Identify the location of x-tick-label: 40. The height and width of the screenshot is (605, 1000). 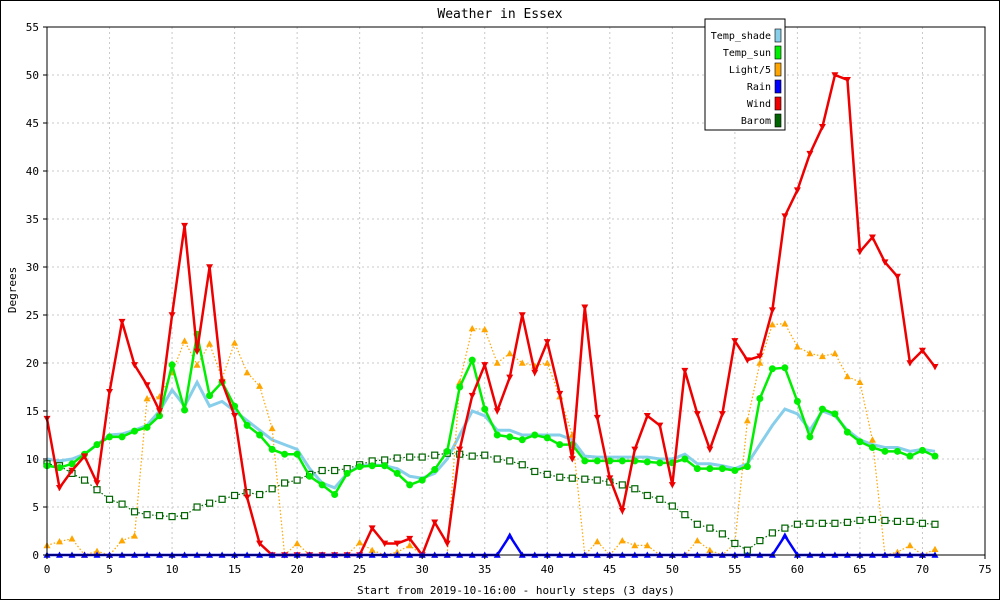
(547, 569).